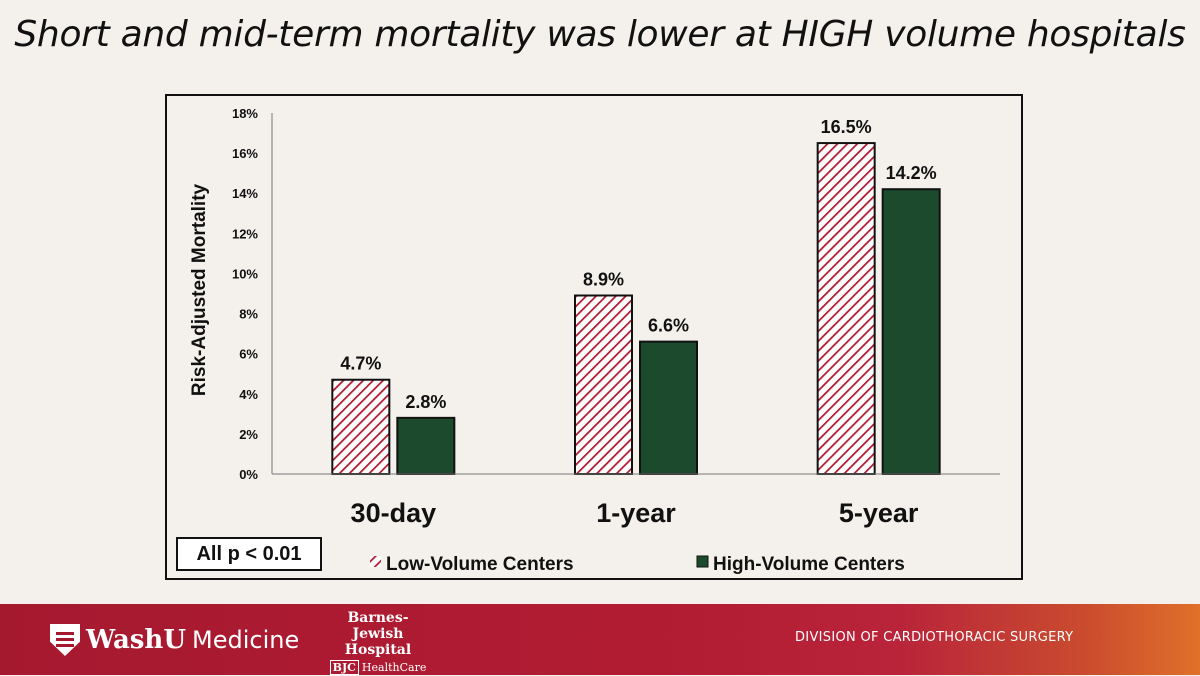 The image size is (1200, 676). Describe the element at coordinates (636, 513) in the screenshot. I see `x-category-label: 1-year` at that location.